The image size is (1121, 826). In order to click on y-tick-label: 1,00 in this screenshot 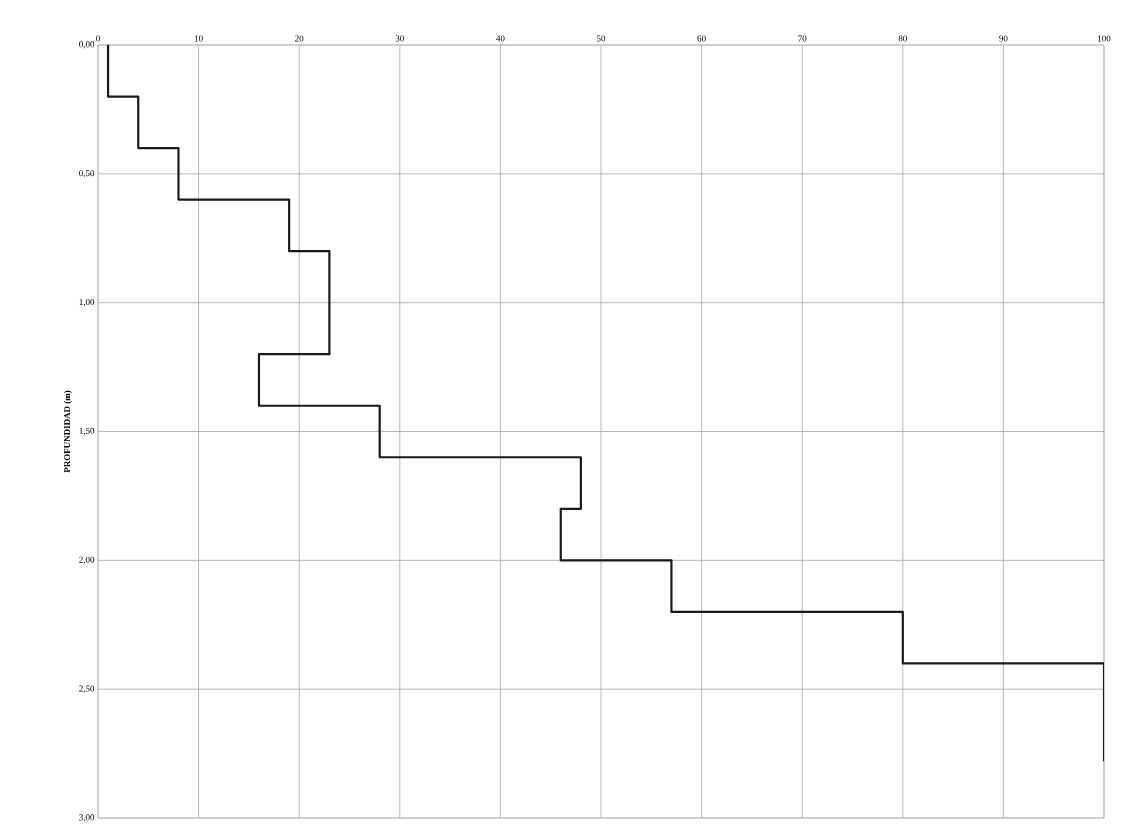, I will do `click(87, 303)`.